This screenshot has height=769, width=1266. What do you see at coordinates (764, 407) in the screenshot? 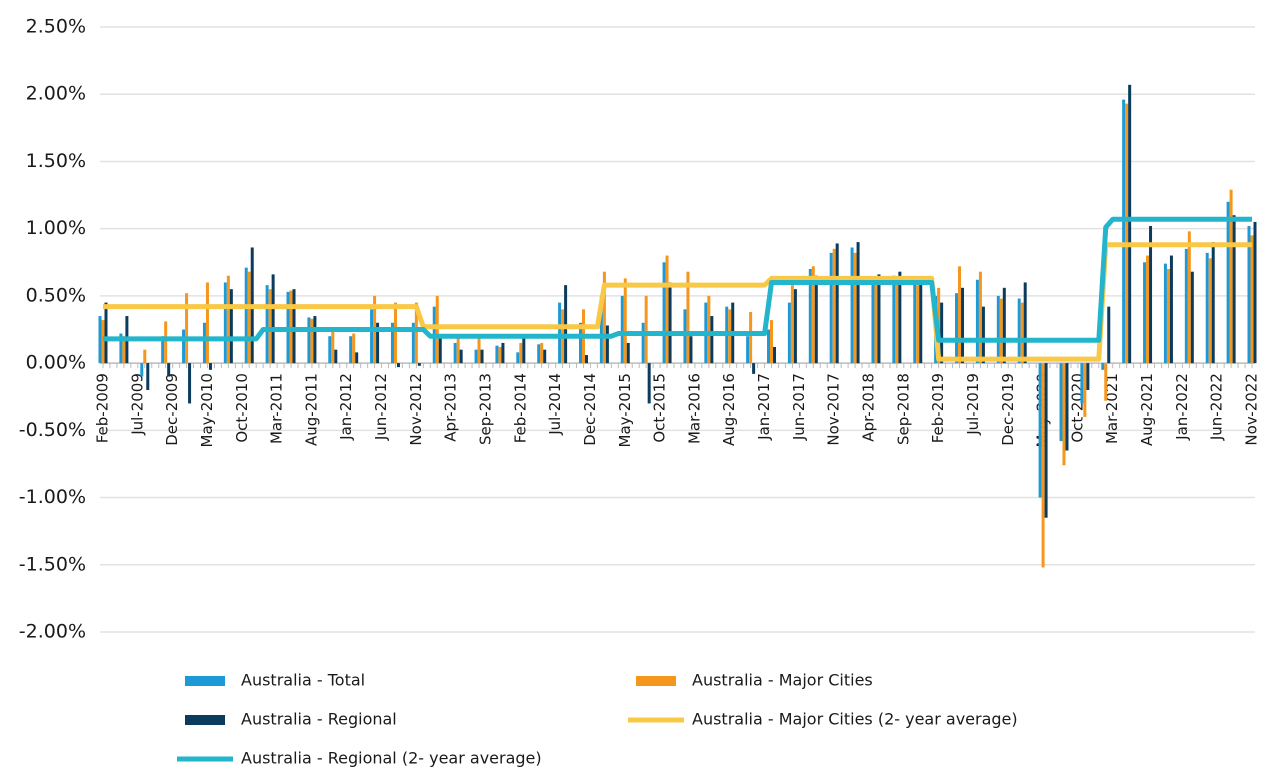
I see `x-tick-label: Jan-2017` at bounding box center [764, 407].